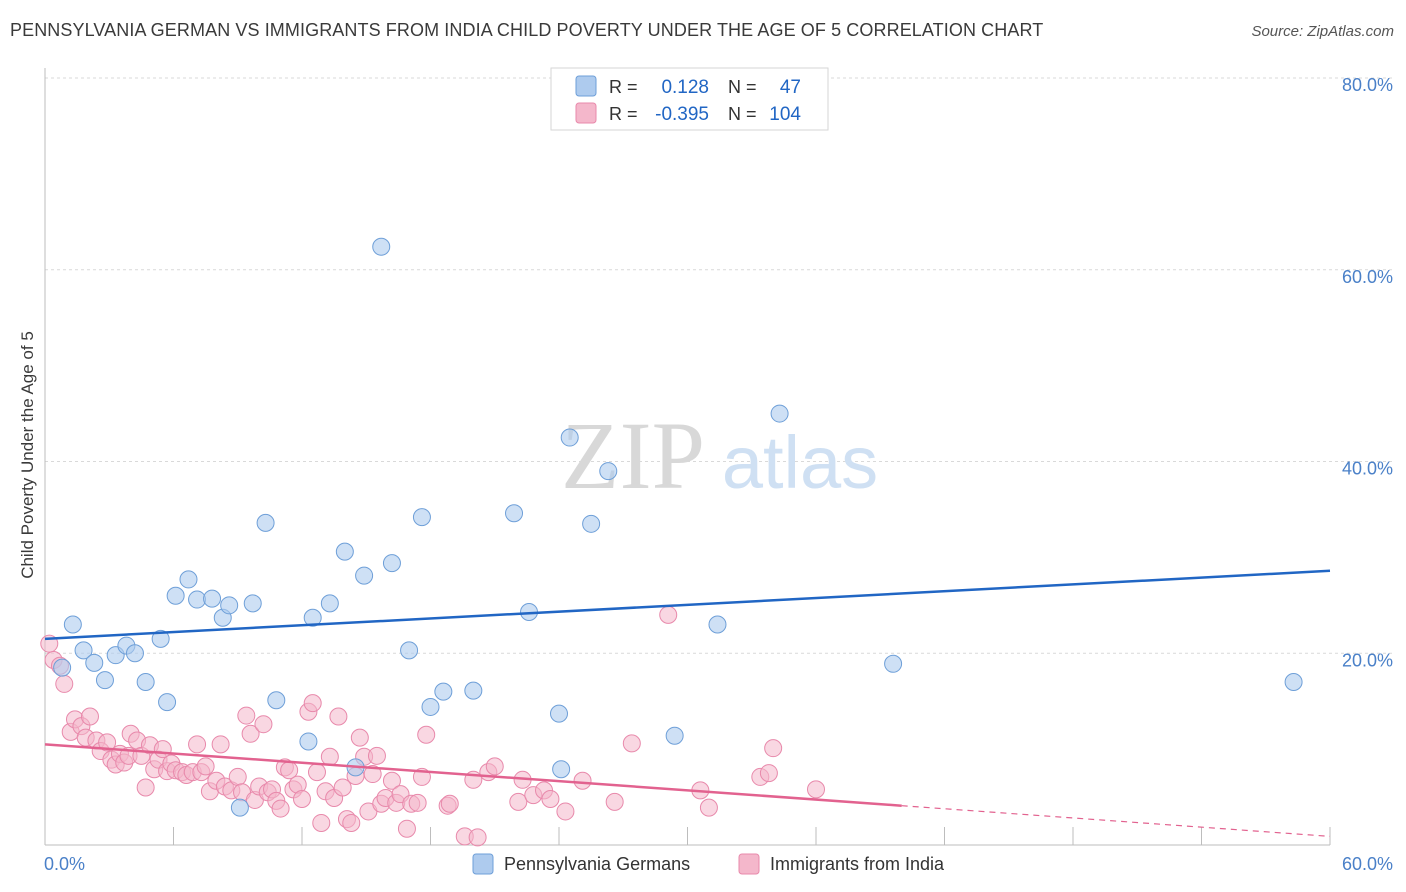  I want to click on trend-line-pennsylvania, so click(687, 605).